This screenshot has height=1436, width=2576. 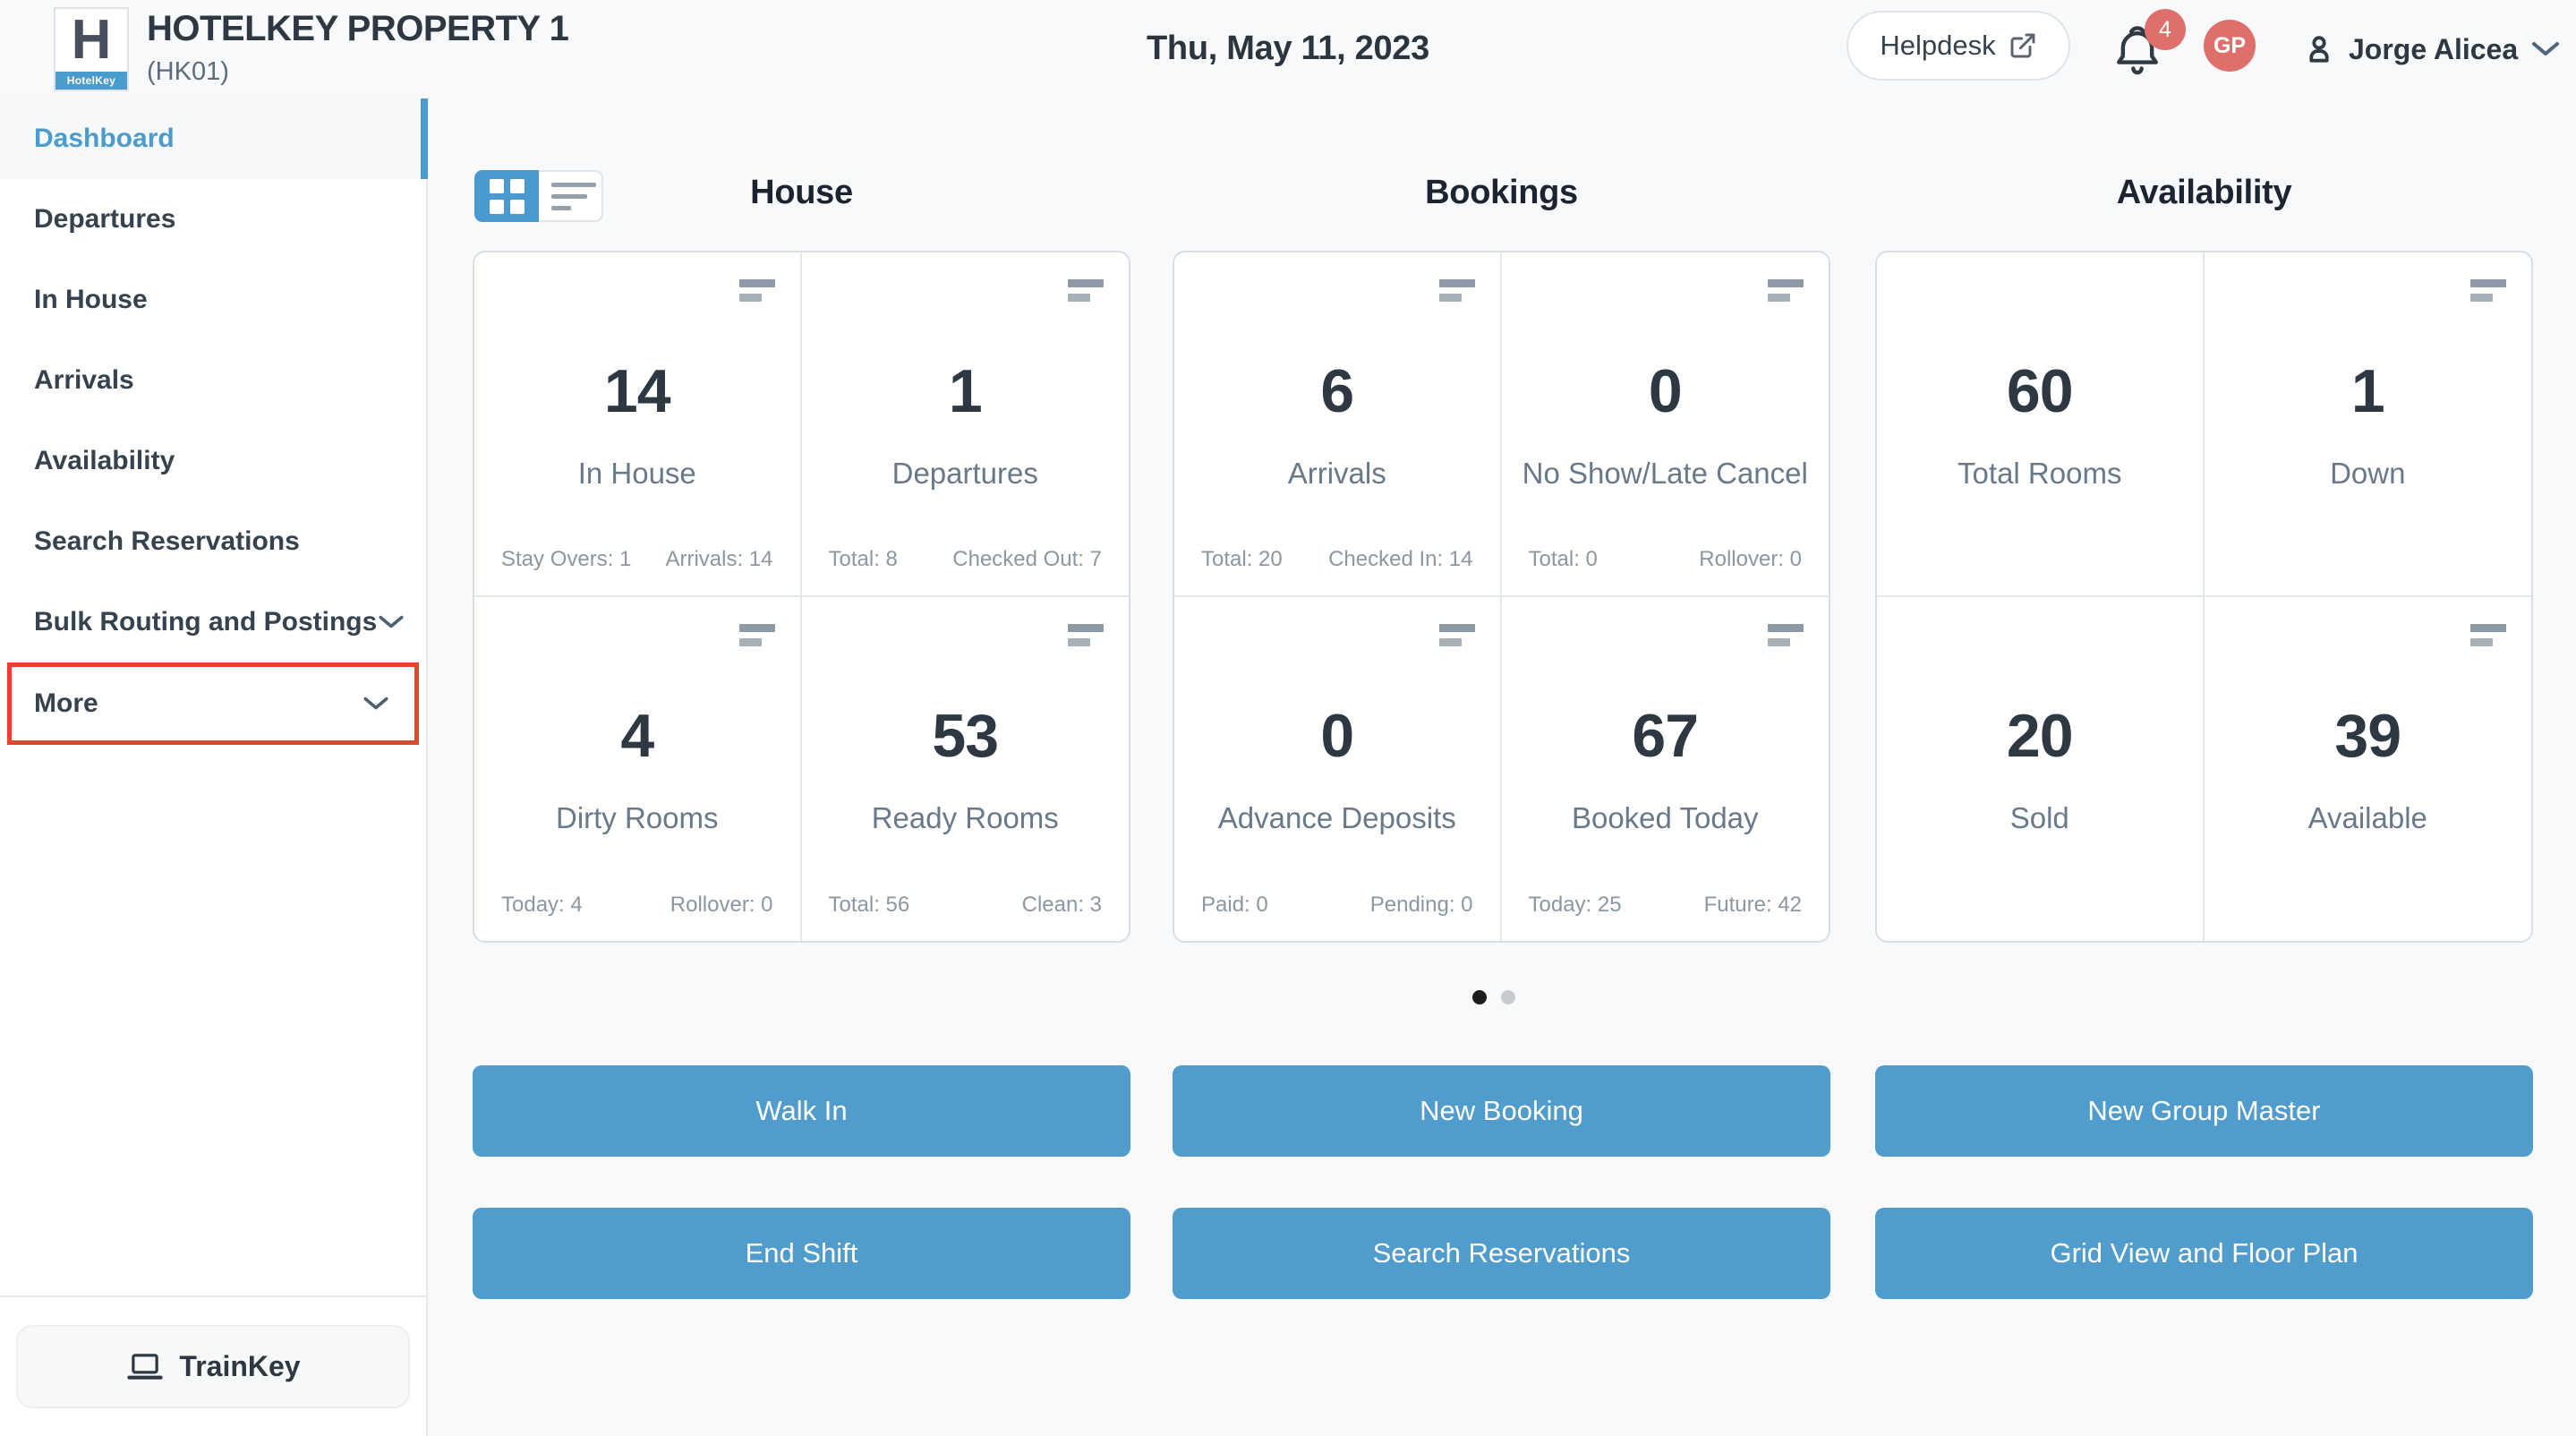 I want to click on trainkey-button: TrainKey, so click(x=213, y=1366).